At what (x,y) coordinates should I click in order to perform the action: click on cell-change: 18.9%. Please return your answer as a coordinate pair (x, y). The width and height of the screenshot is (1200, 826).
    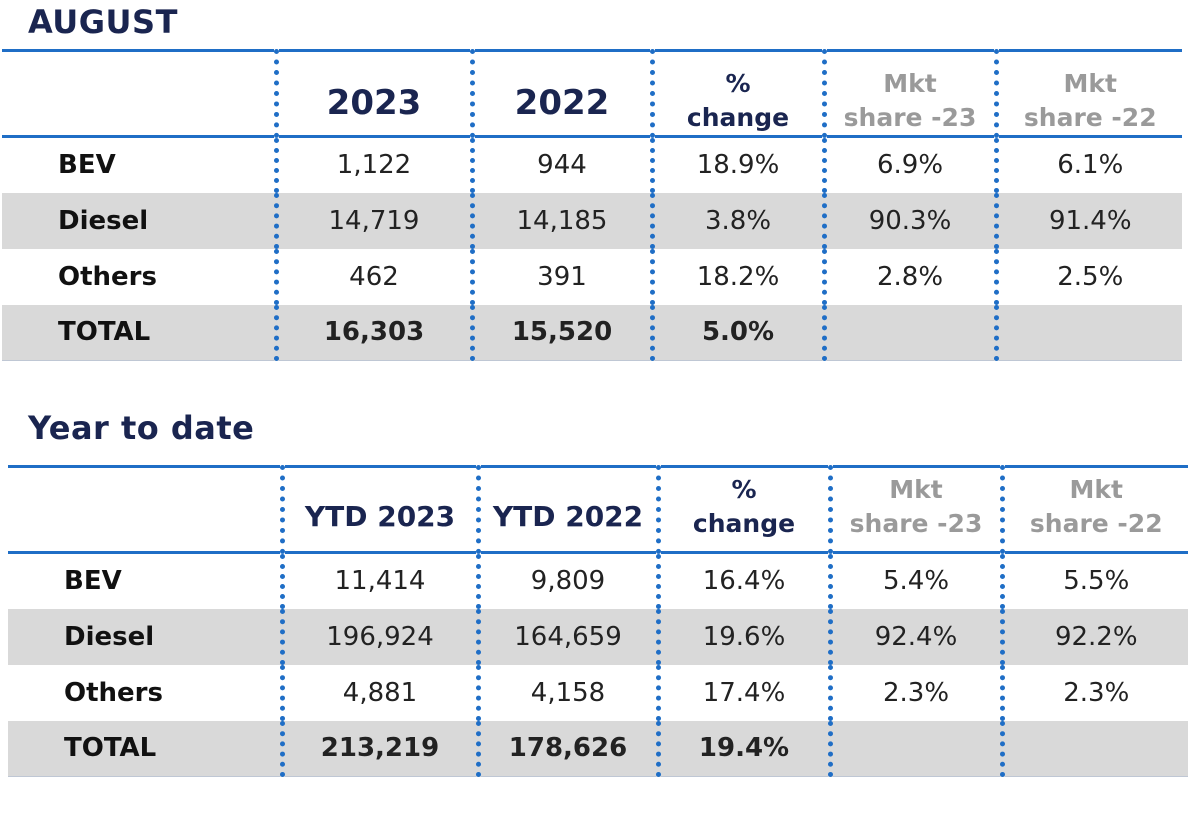
    Looking at the image, I should click on (736, 164).